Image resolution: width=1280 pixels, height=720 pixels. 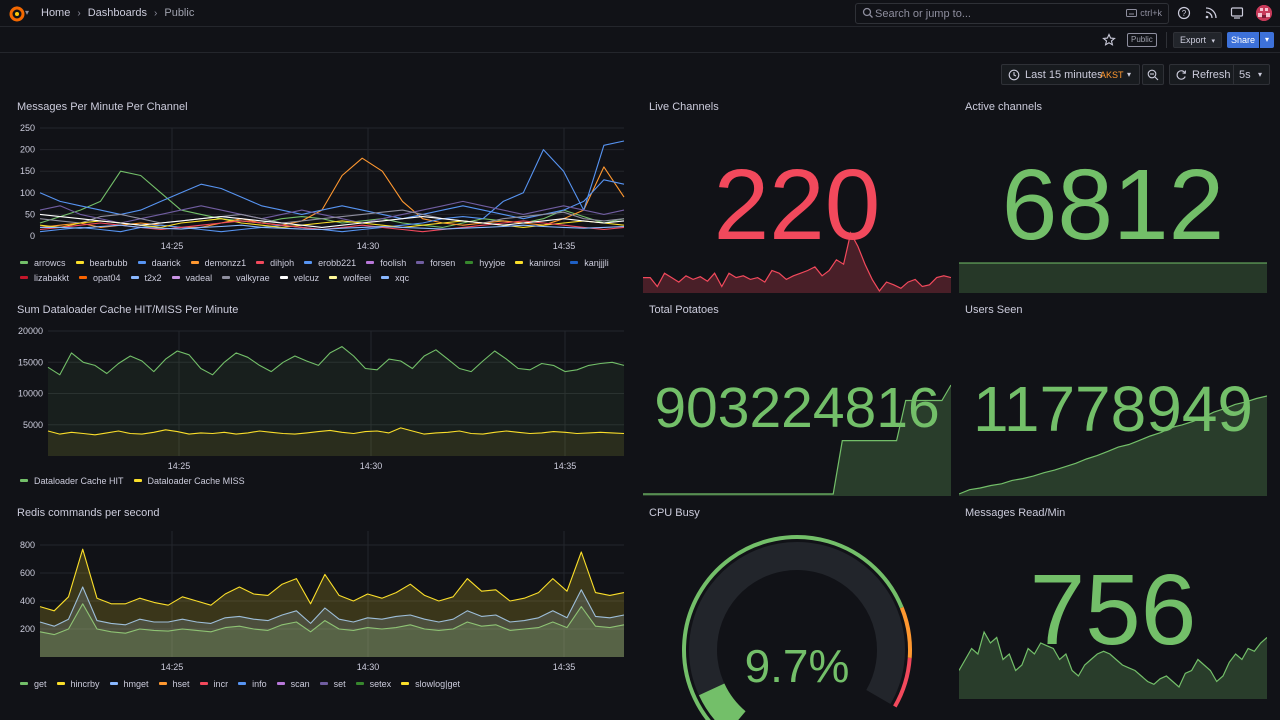 What do you see at coordinates (1109, 40) in the screenshot?
I see `star-icon` at bounding box center [1109, 40].